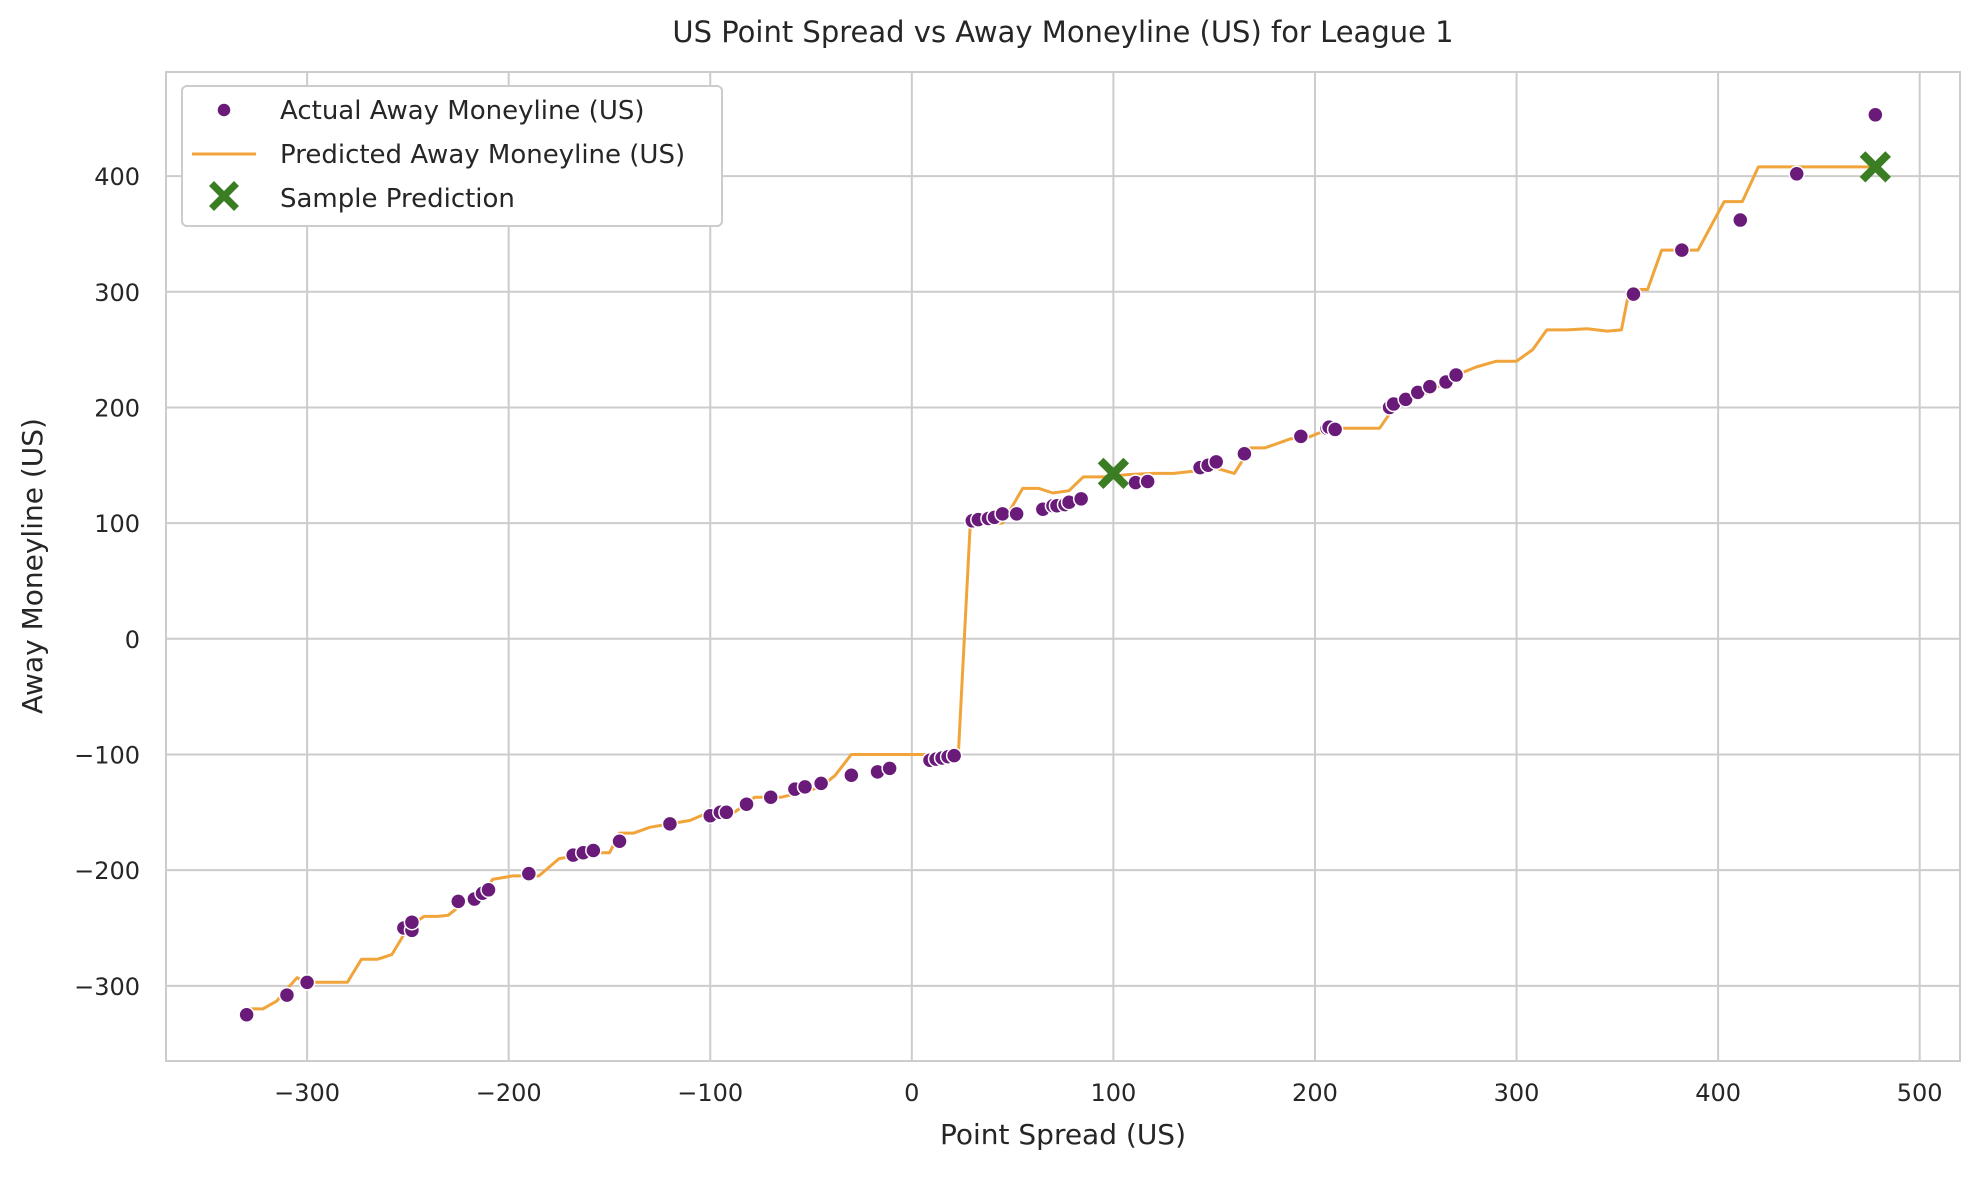 This screenshot has height=1182, width=1986. What do you see at coordinates (1113, 1093) in the screenshot?
I see `x-tick-label: 100` at bounding box center [1113, 1093].